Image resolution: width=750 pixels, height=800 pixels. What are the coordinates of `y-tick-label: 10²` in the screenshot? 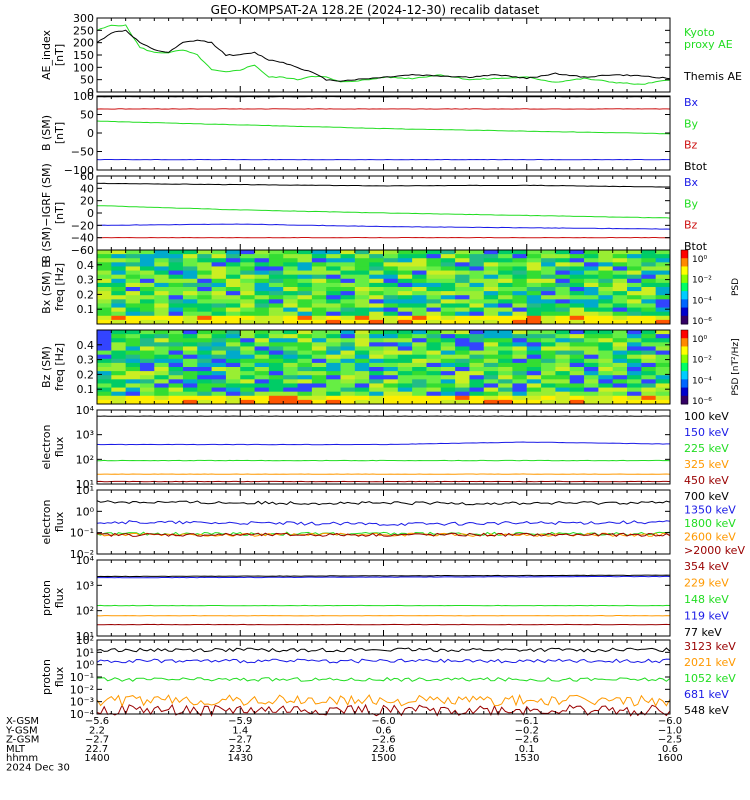 It's located at (85, 459).